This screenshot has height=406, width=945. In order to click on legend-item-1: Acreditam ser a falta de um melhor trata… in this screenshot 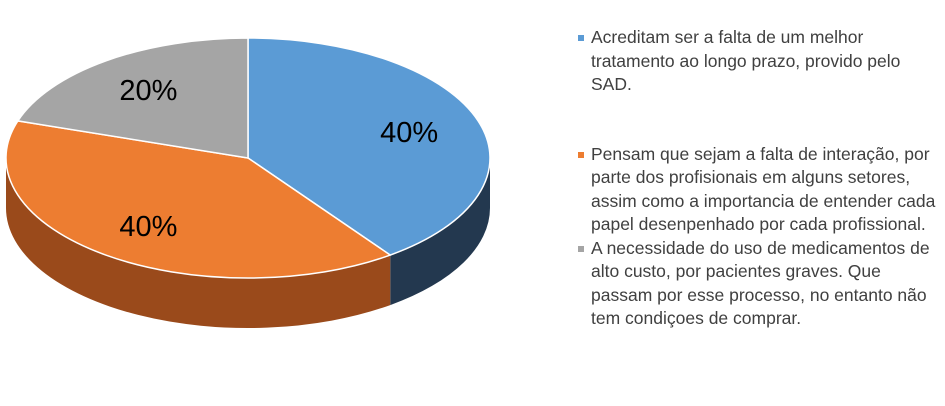, I will do `click(758, 61)`.